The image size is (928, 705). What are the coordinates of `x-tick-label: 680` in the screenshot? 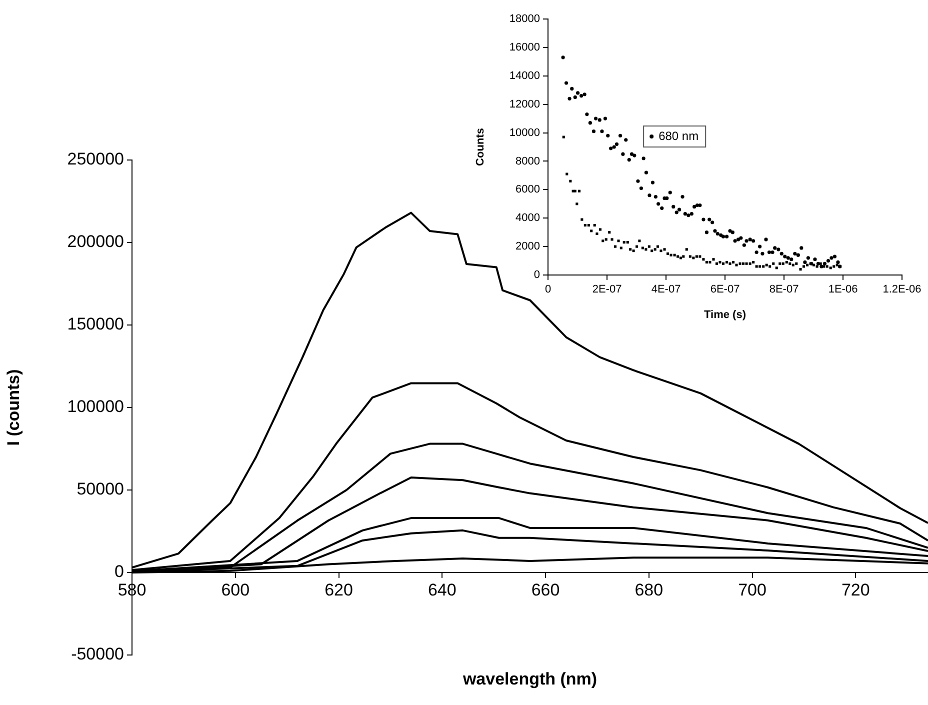 It's located at (649, 590).